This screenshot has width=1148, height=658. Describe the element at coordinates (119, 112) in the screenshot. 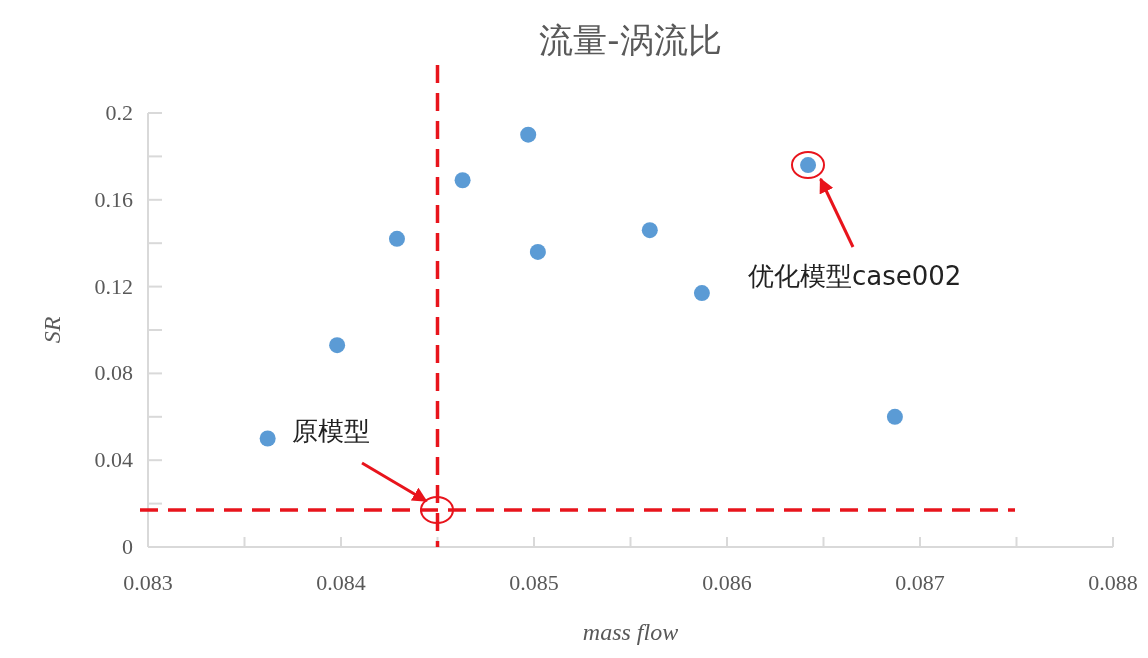

I see `y-tick-label: 0.2` at that location.